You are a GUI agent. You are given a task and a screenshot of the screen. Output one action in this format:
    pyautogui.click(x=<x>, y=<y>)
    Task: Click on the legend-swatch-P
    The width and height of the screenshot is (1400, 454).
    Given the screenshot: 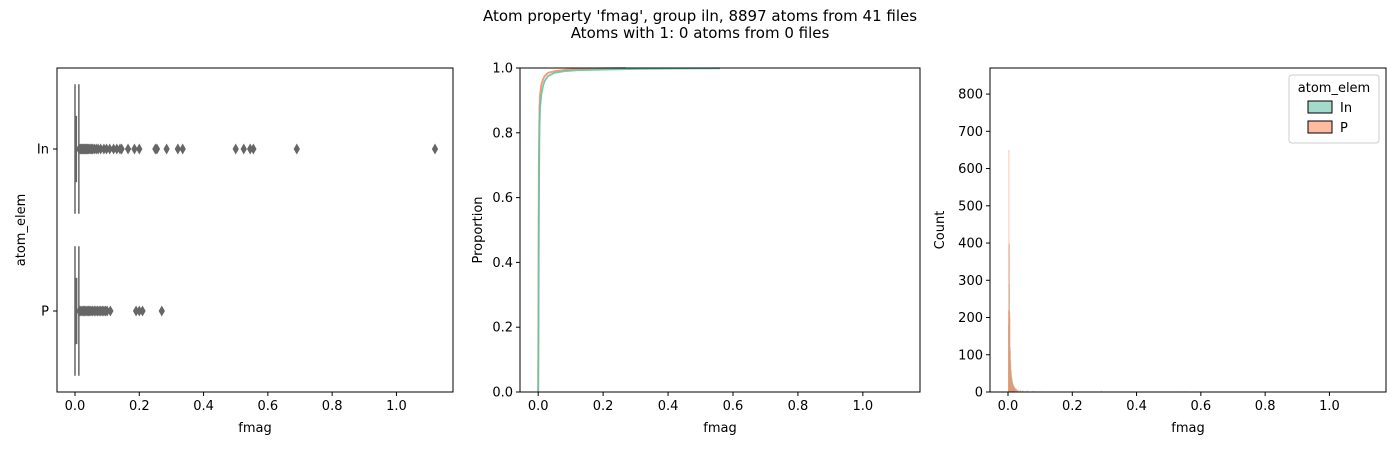 What is the action you would take?
    pyautogui.click(x=1320, y=127)
    